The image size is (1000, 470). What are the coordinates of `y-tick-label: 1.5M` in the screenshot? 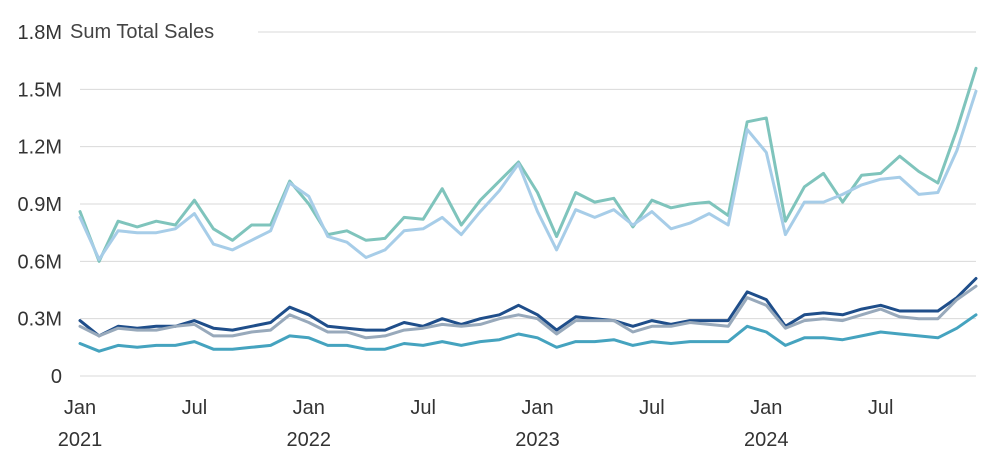 It's located at (40, 90).